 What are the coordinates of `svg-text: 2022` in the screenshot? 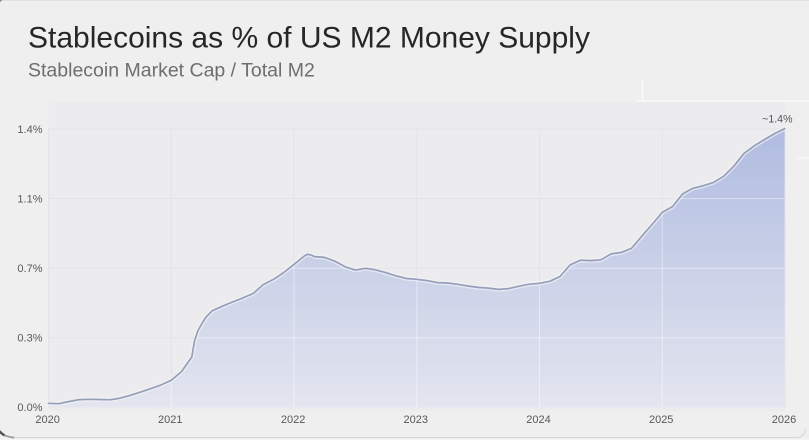 It's located at (293, 420).